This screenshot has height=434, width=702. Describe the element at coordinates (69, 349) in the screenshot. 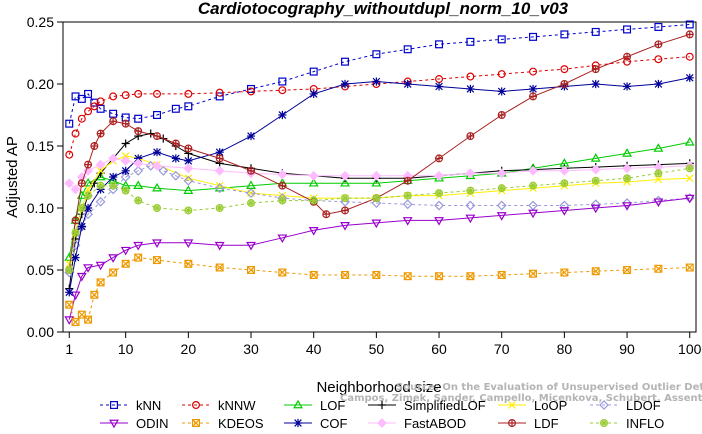

I see `x-tick-label-0: 1` at that location.